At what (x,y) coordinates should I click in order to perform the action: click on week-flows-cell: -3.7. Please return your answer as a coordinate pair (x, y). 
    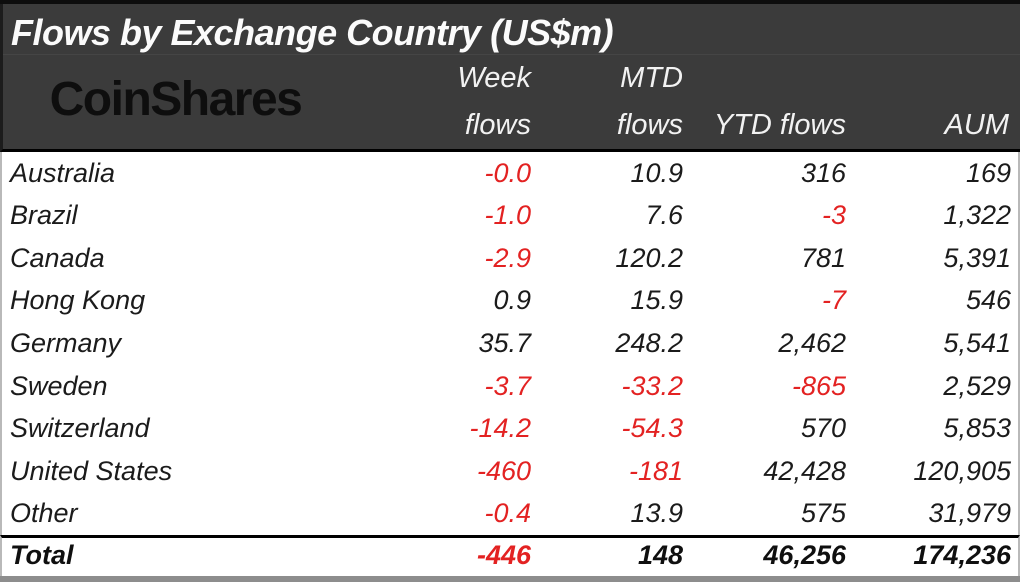
    Looking at the image, I should click on (507, 385).